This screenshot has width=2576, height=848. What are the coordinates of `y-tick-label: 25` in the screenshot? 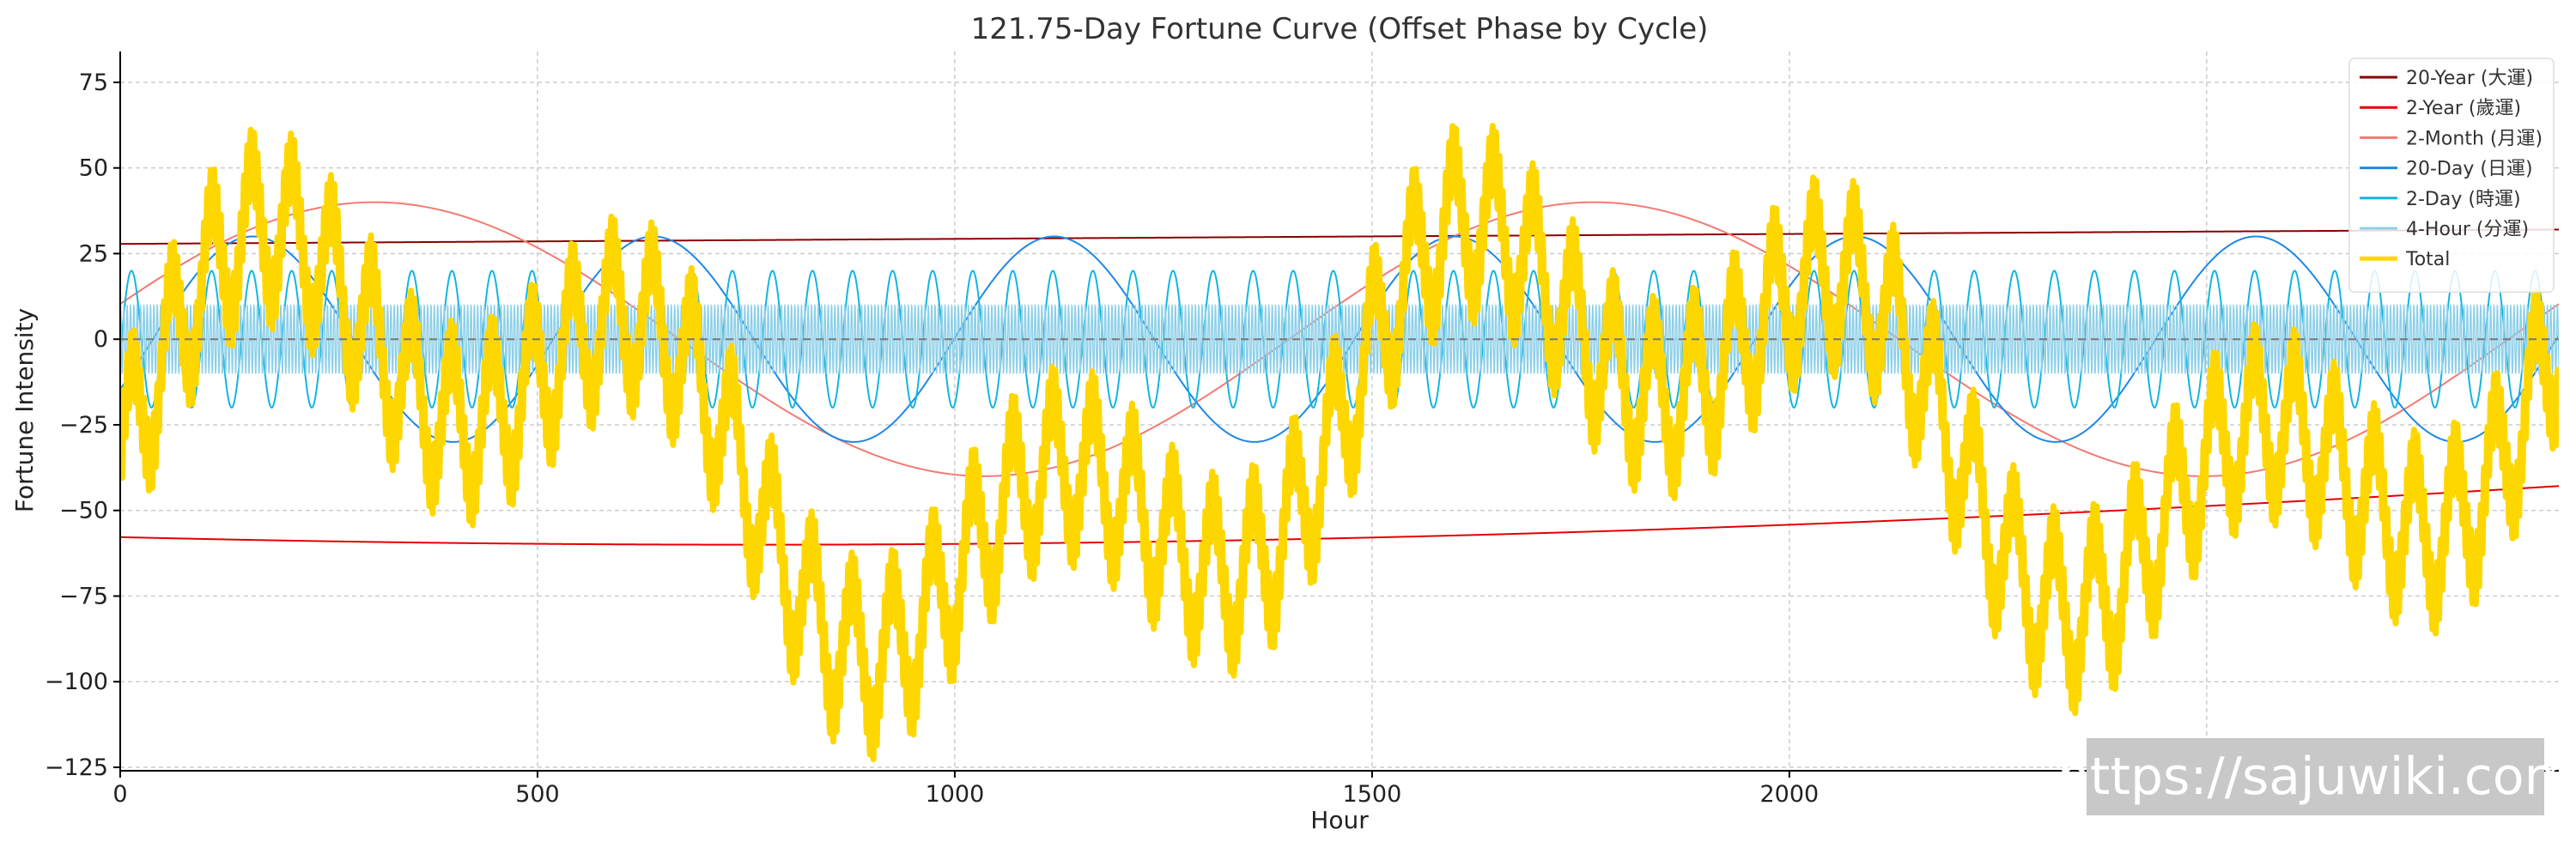 It's located at (93, 253).